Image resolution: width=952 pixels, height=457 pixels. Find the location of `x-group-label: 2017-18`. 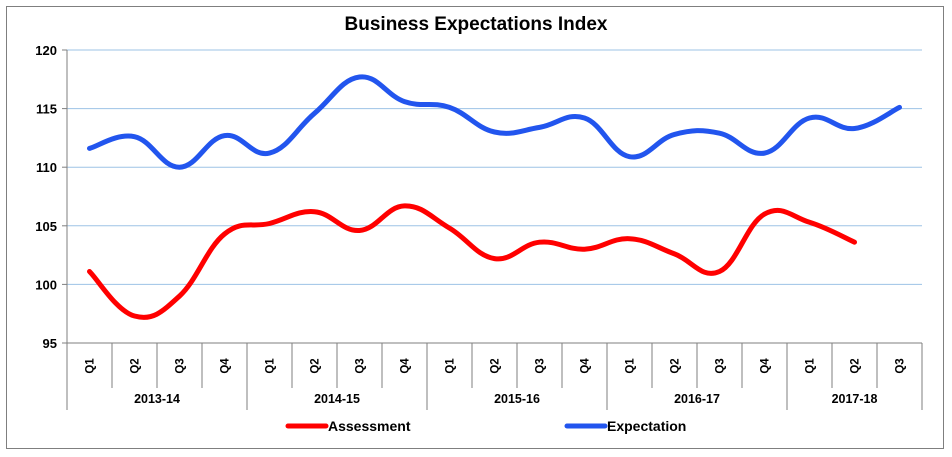

x-group-label: 2017-18 is located at coordinates (855, 399).